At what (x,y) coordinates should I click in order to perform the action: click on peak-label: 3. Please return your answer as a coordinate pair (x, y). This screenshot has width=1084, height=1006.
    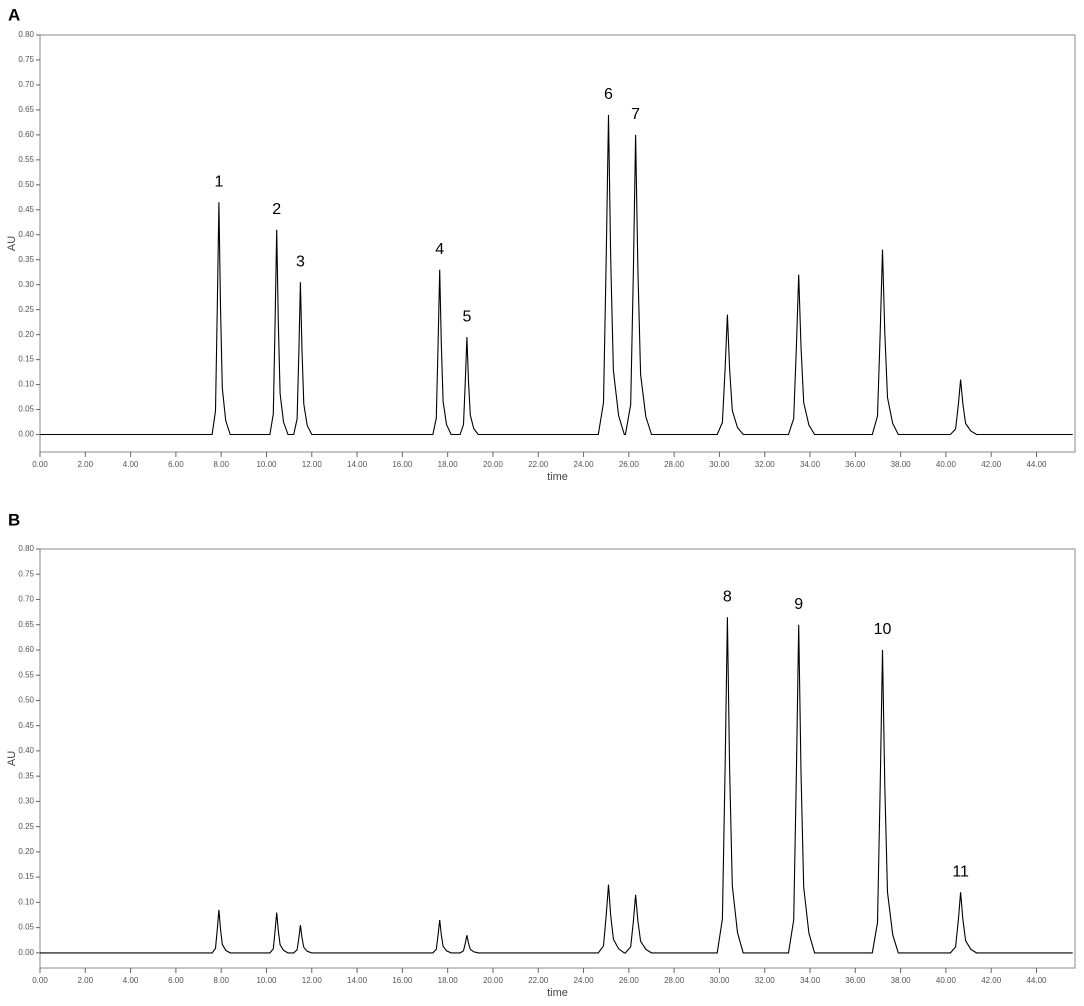
    Looking at the image, I should click on (300, 261).